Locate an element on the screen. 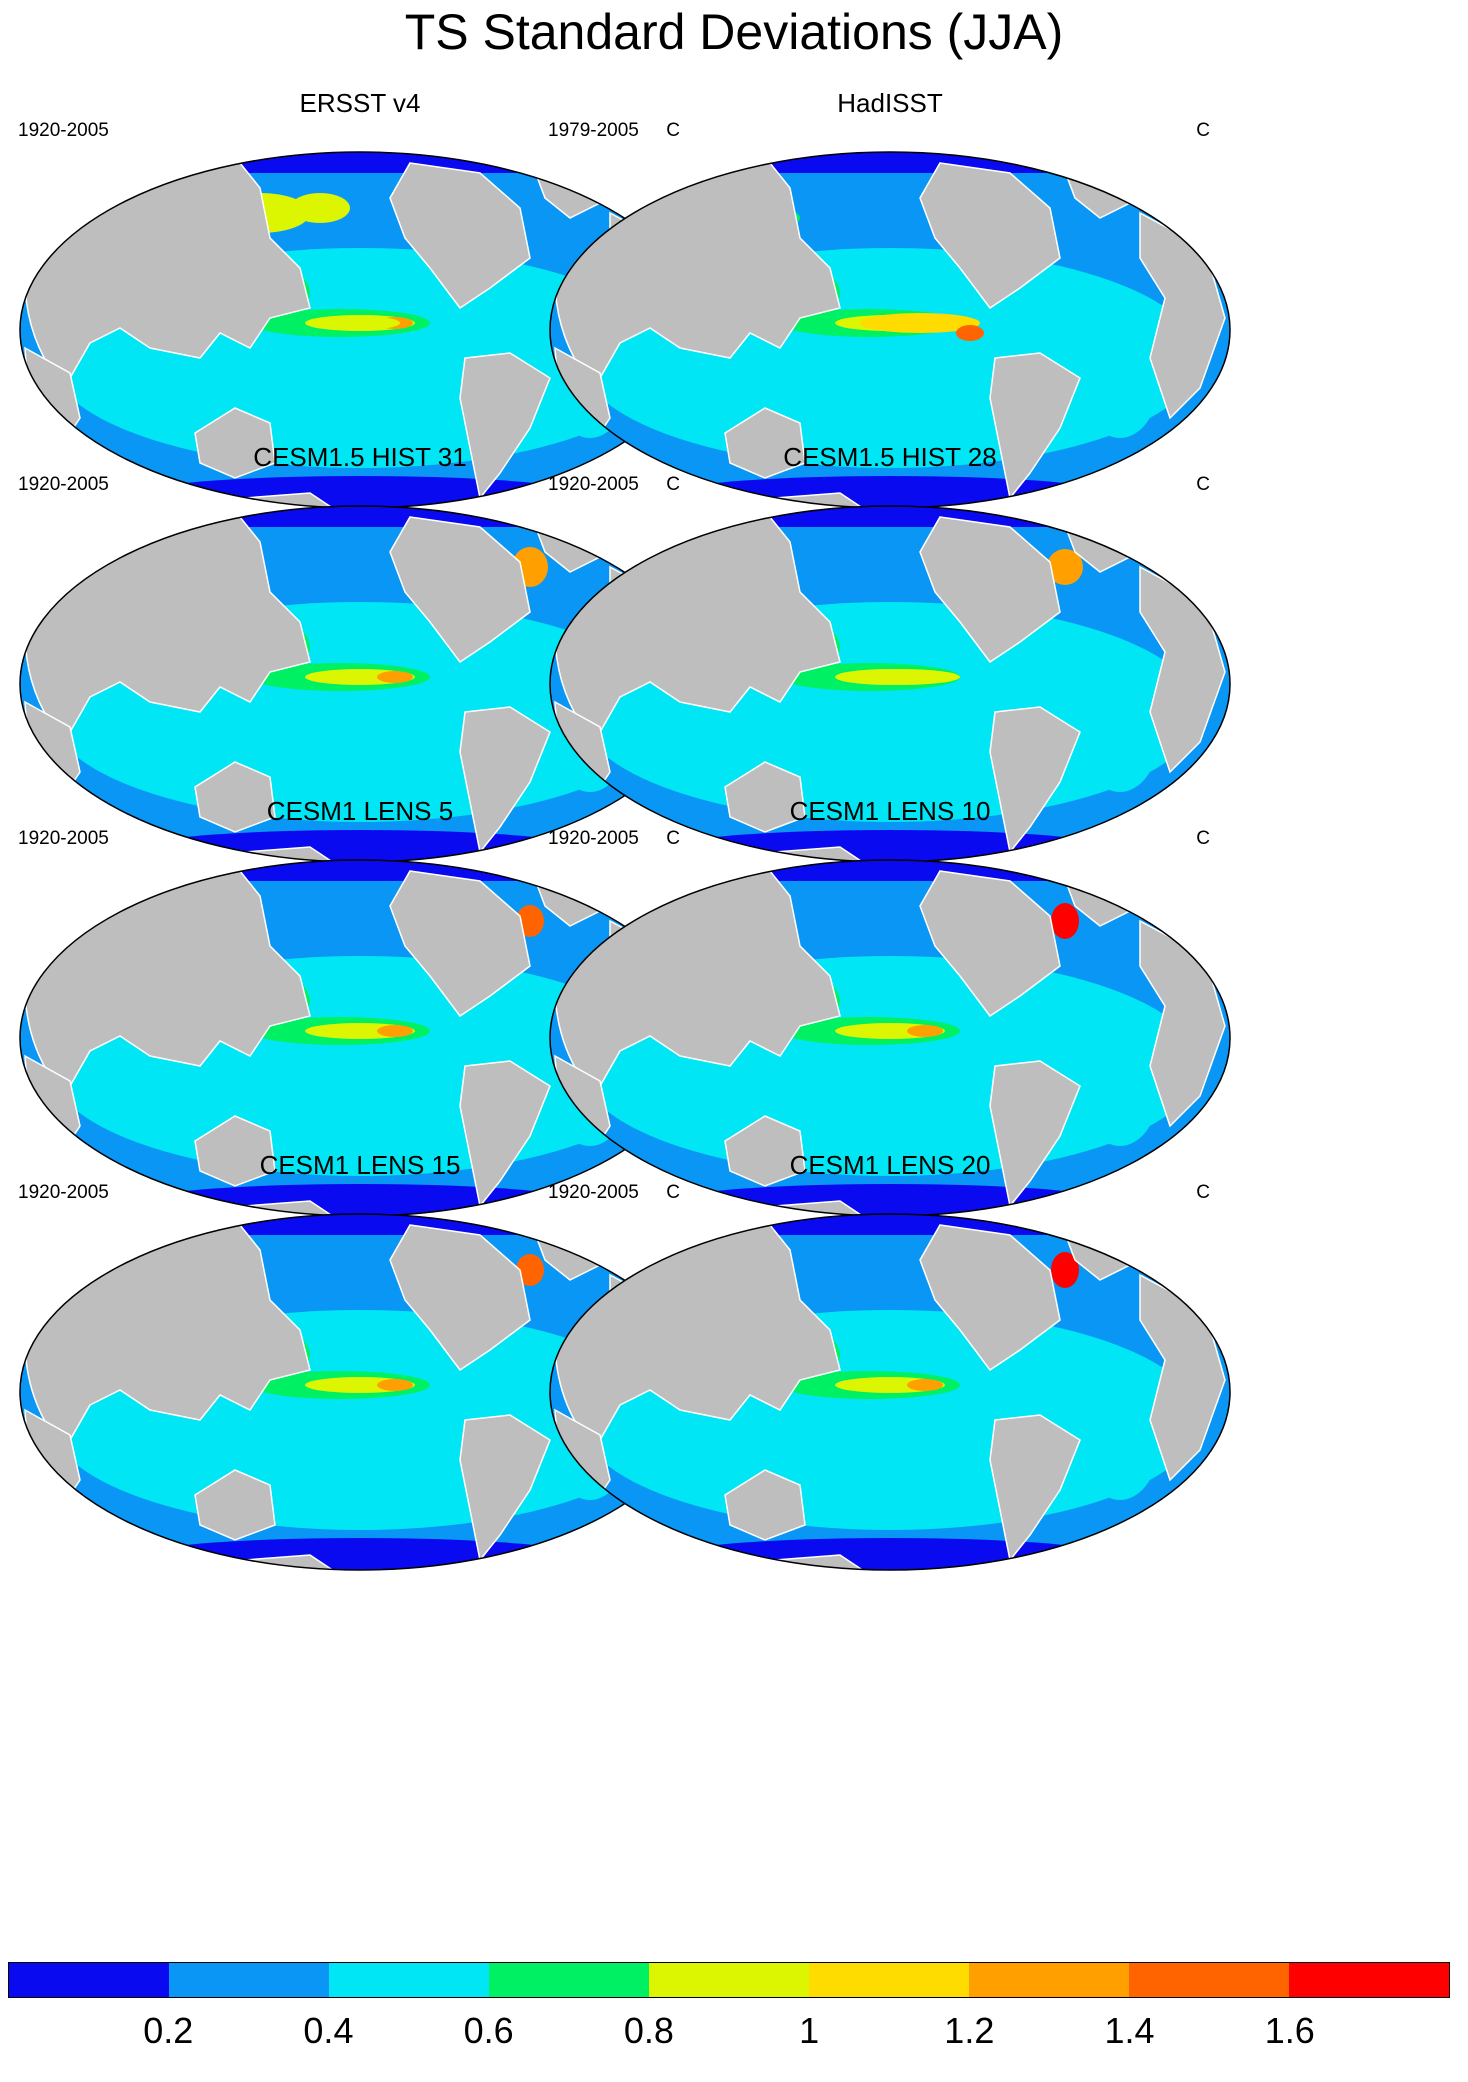 Image resolution: width=1468 pixels, height=2082 pixels. colorbar-tick-label: 1 is located at coordinates (809, 2030).